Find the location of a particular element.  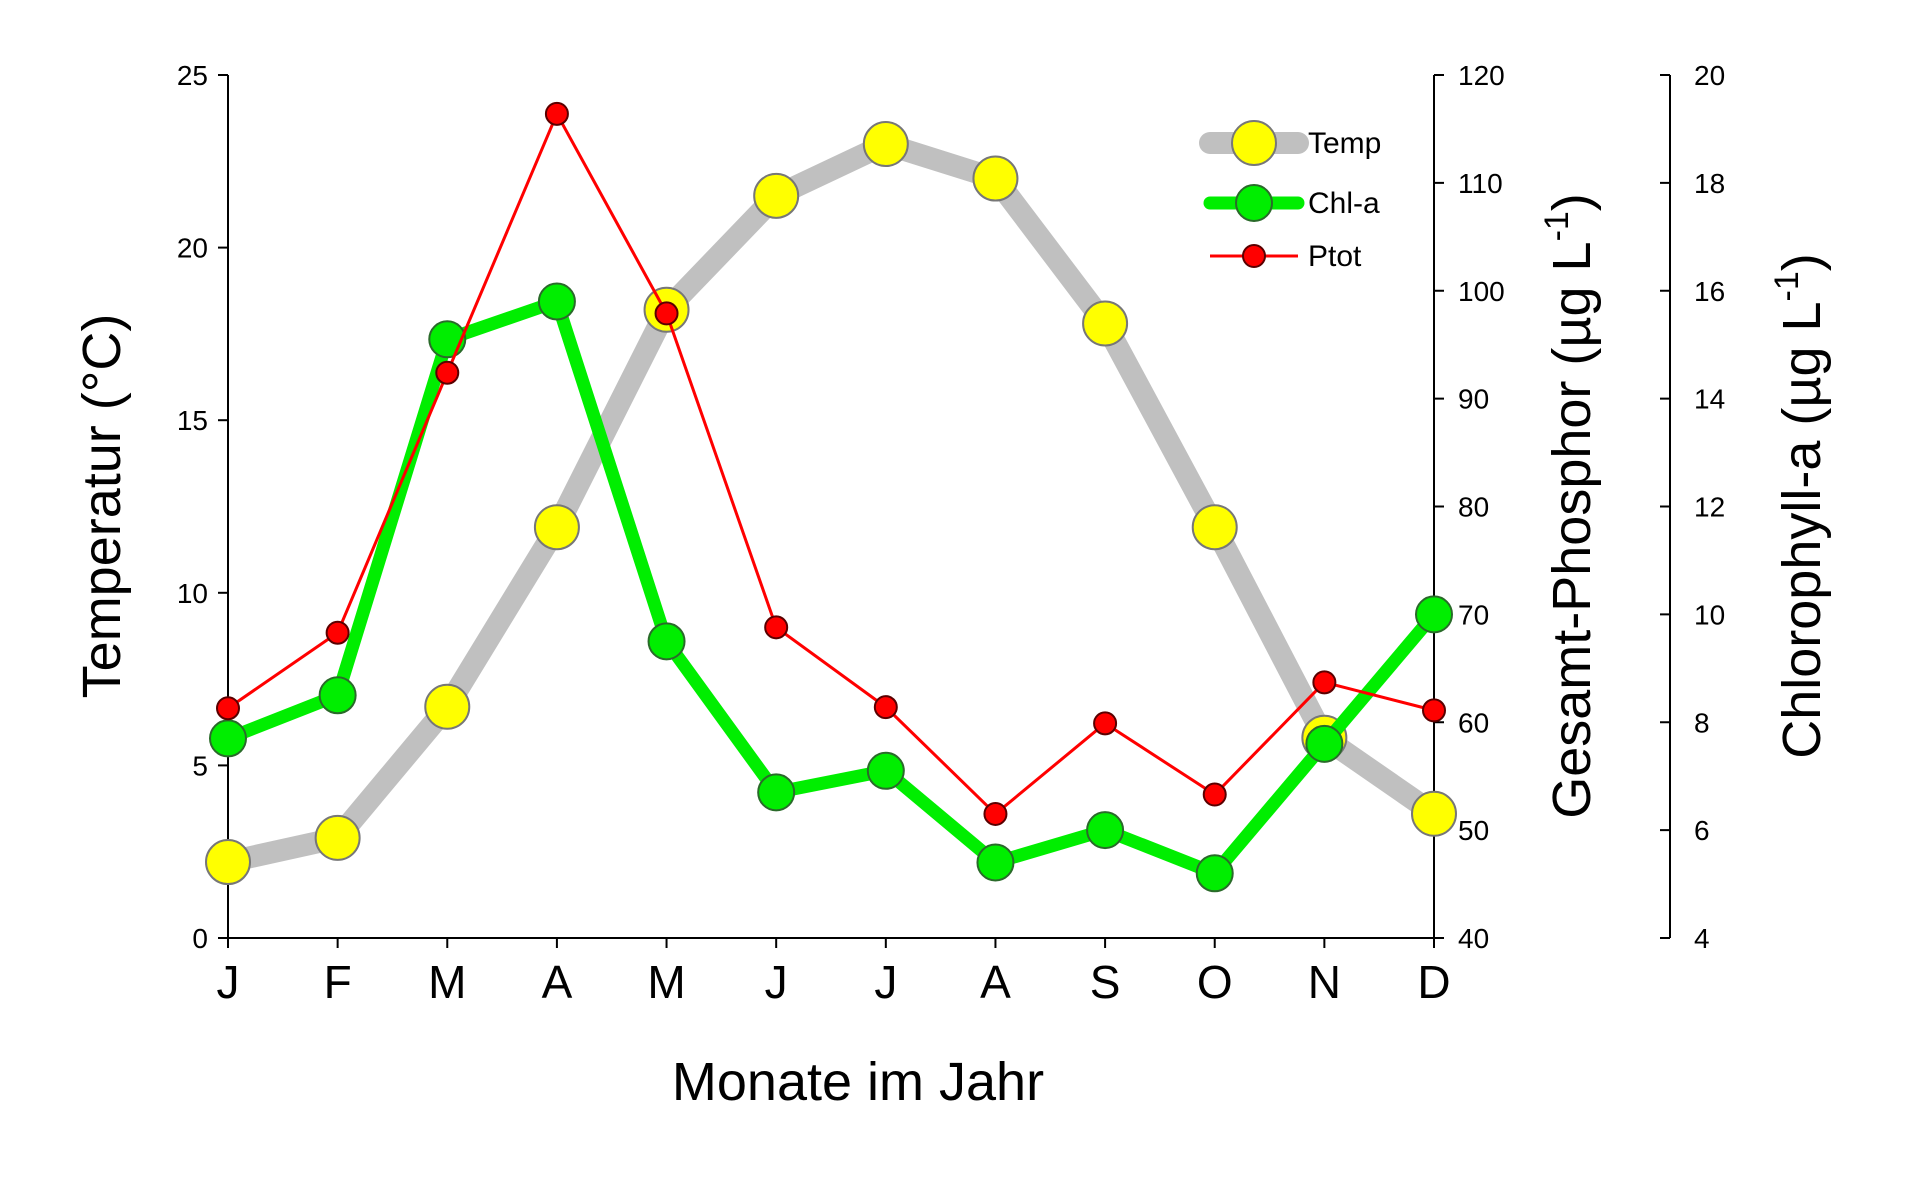

chlorophyll-y-tick-label: 14 is located at coordinates (1709, 399).